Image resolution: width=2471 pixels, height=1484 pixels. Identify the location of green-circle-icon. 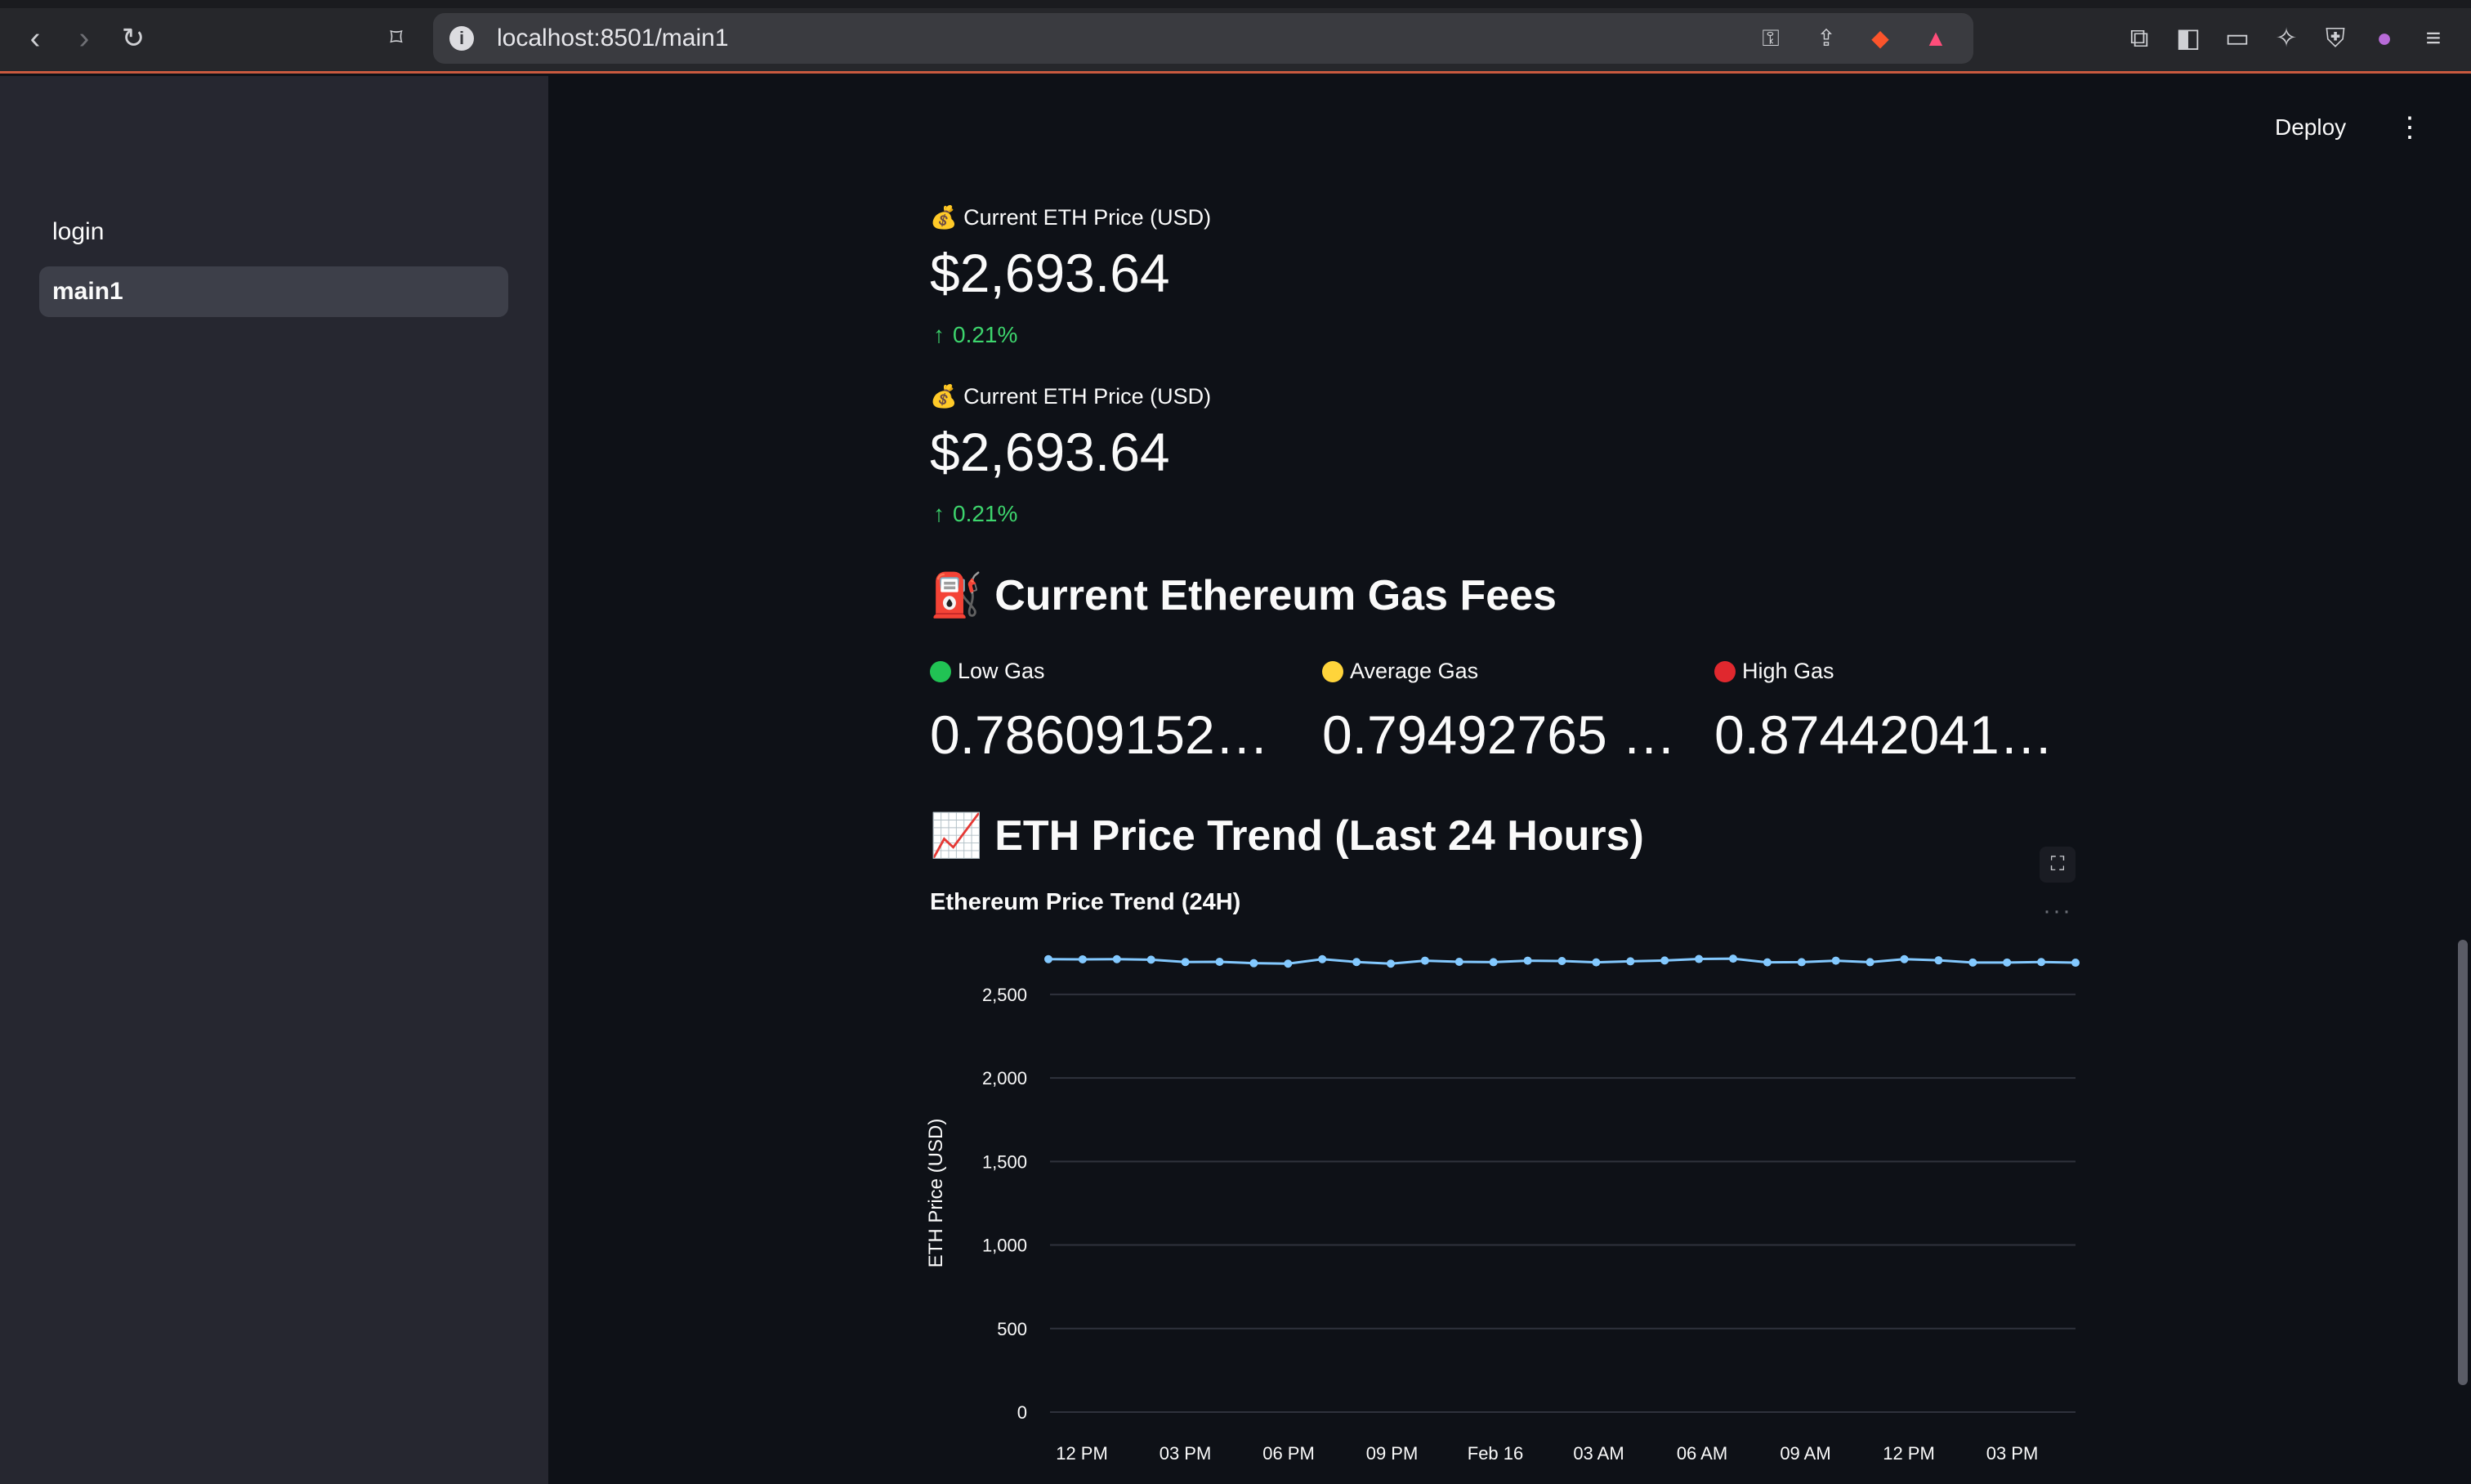
(941, 671).